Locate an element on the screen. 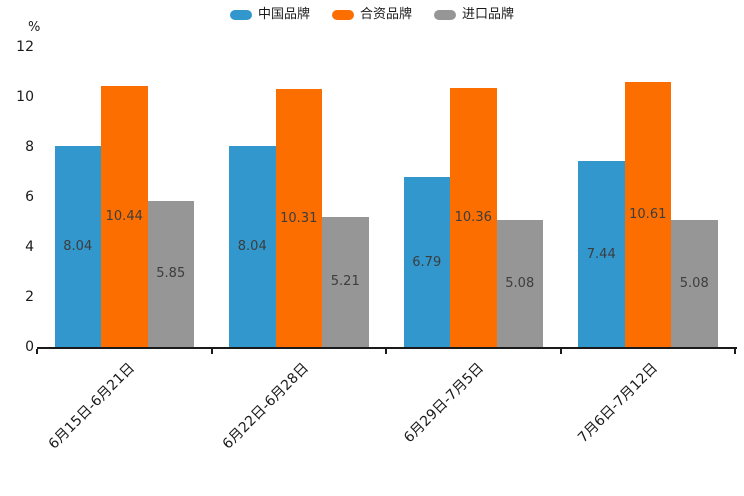 The width and height of the screenshot is (744, 496). legend-item: 中国品牌 is located at coordinates (269, 15).